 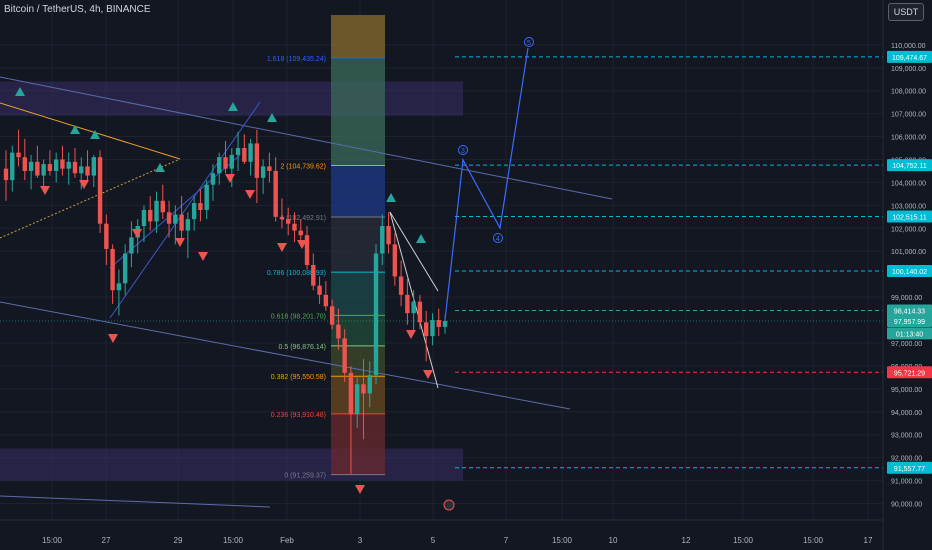 I want to click on wave-label: 4, so click(x=498, y=239).